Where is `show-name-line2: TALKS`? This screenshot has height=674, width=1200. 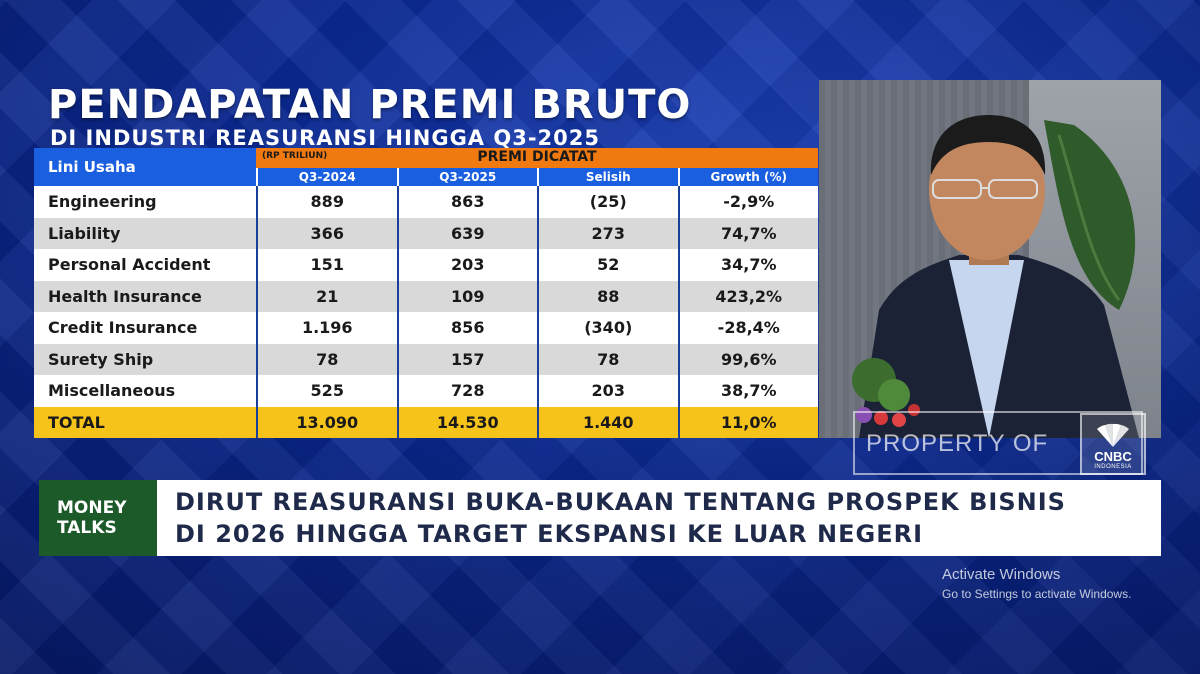 show-name-line2: TALKS is located at coordinates (87, 528).